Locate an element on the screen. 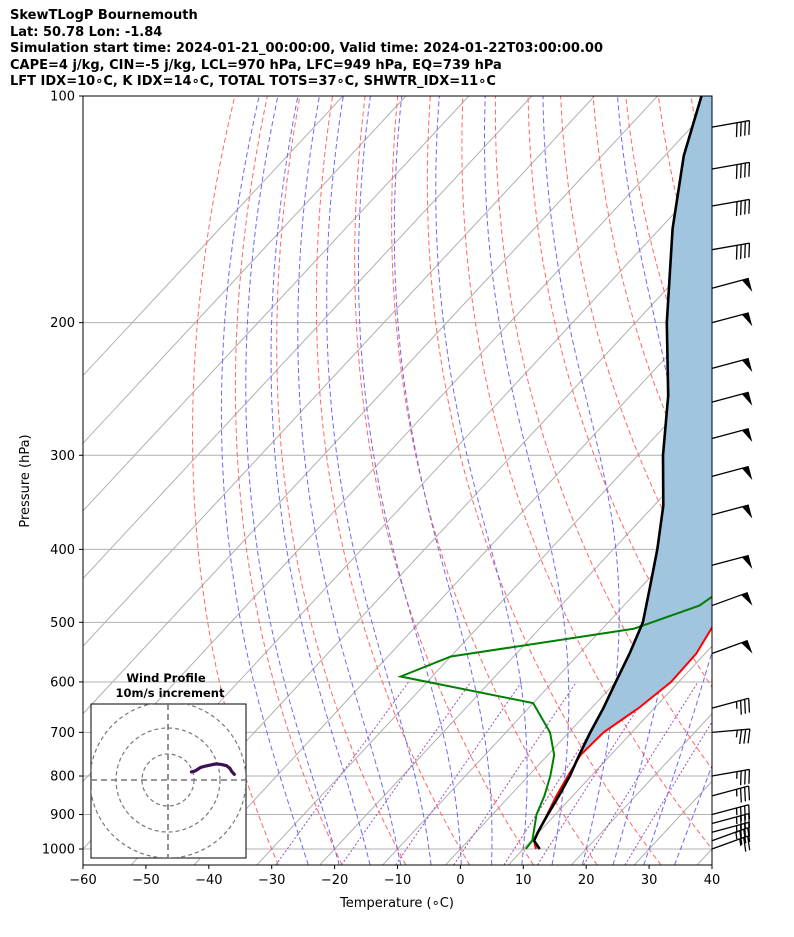  hodograph-inset: Wind Profile 10m/s increment is located at coordinates (168, 765).